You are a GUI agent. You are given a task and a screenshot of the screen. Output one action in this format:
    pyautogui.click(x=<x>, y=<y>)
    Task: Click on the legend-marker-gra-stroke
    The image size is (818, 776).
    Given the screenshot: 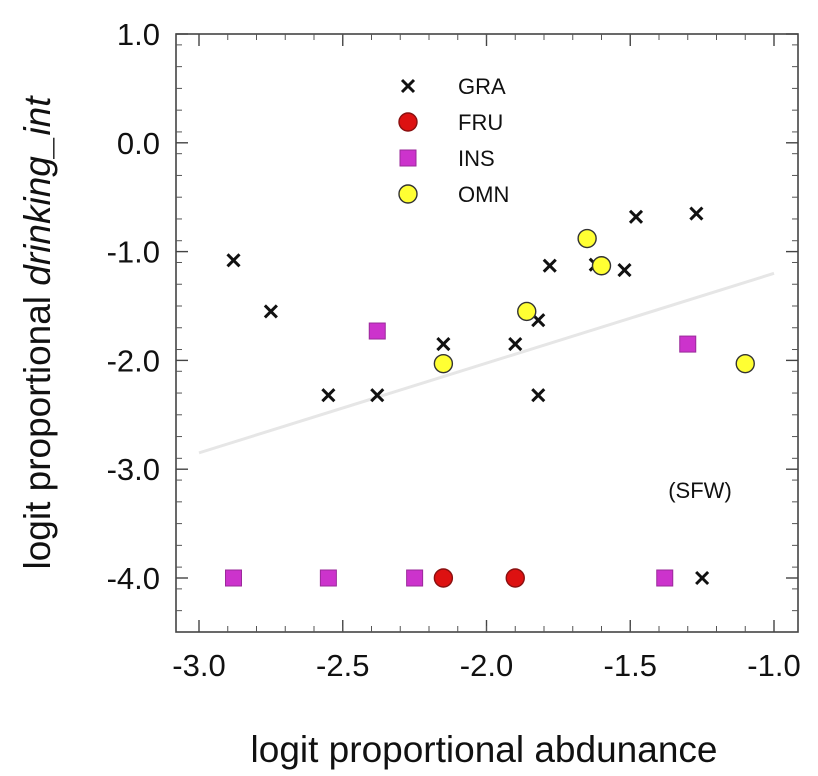 What is the action you would take?
    pyautogui.click(x=408, y=86)
    